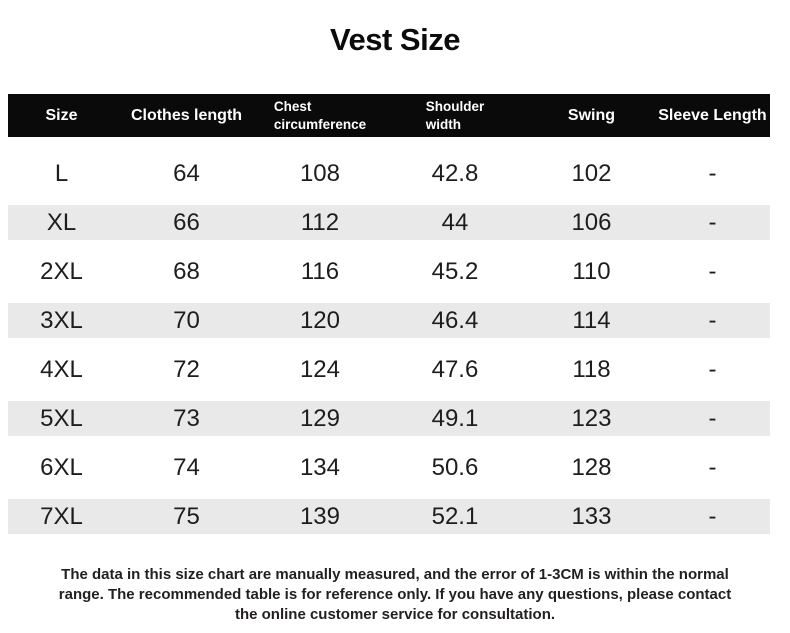  I want to click on cell-size: 7XL, so click(61, 516).